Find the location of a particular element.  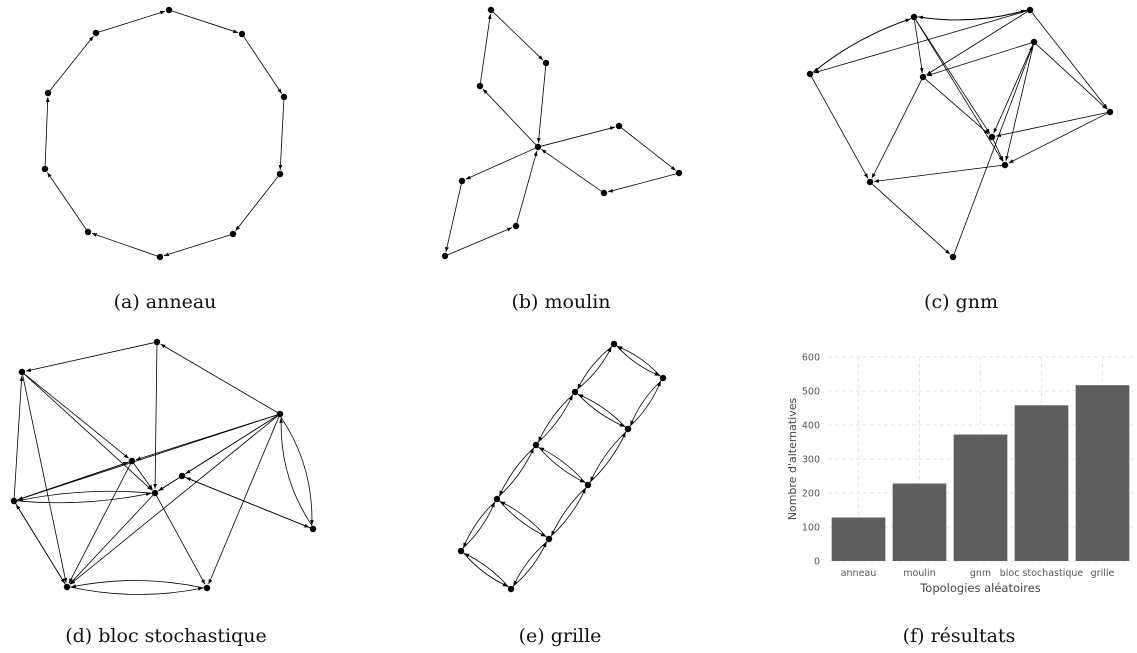

graph-moulin is located at coordinates (545, 140).